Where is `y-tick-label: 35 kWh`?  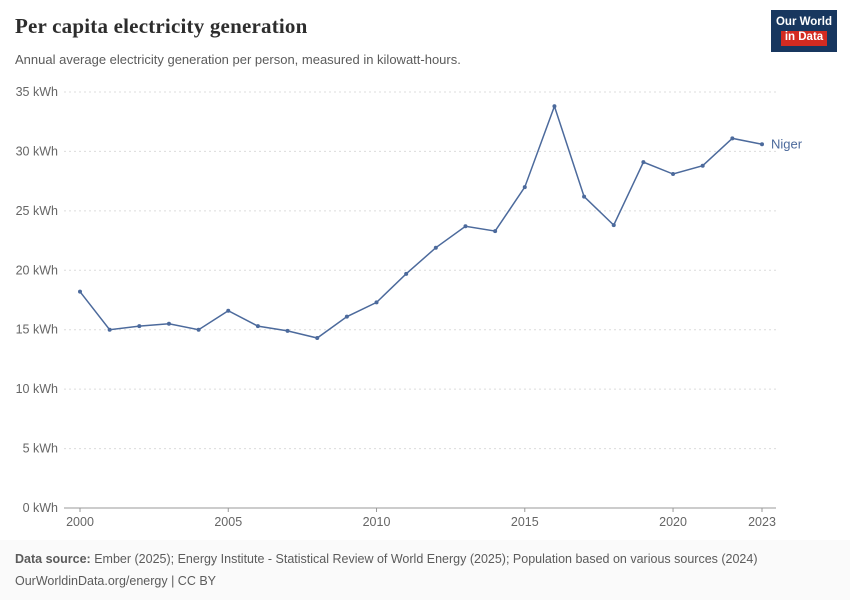
y-tick-label: 35 kWh is located at coordinates (37, 92).